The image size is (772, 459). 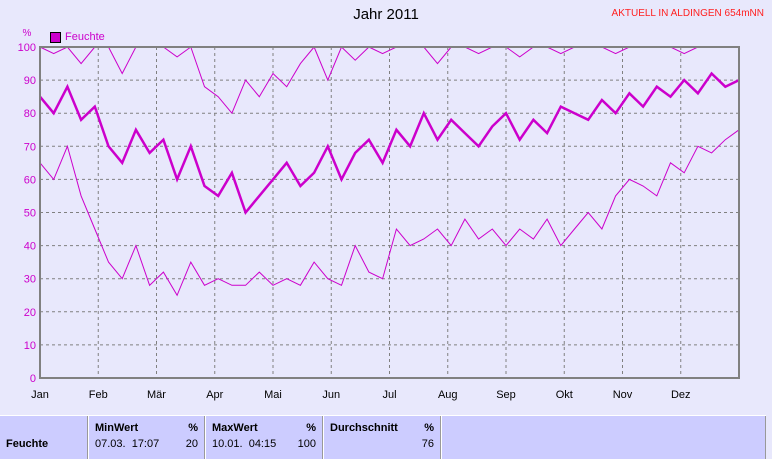 I want to click on row-label-cell: Feuchte, so click(x=44, y=437).